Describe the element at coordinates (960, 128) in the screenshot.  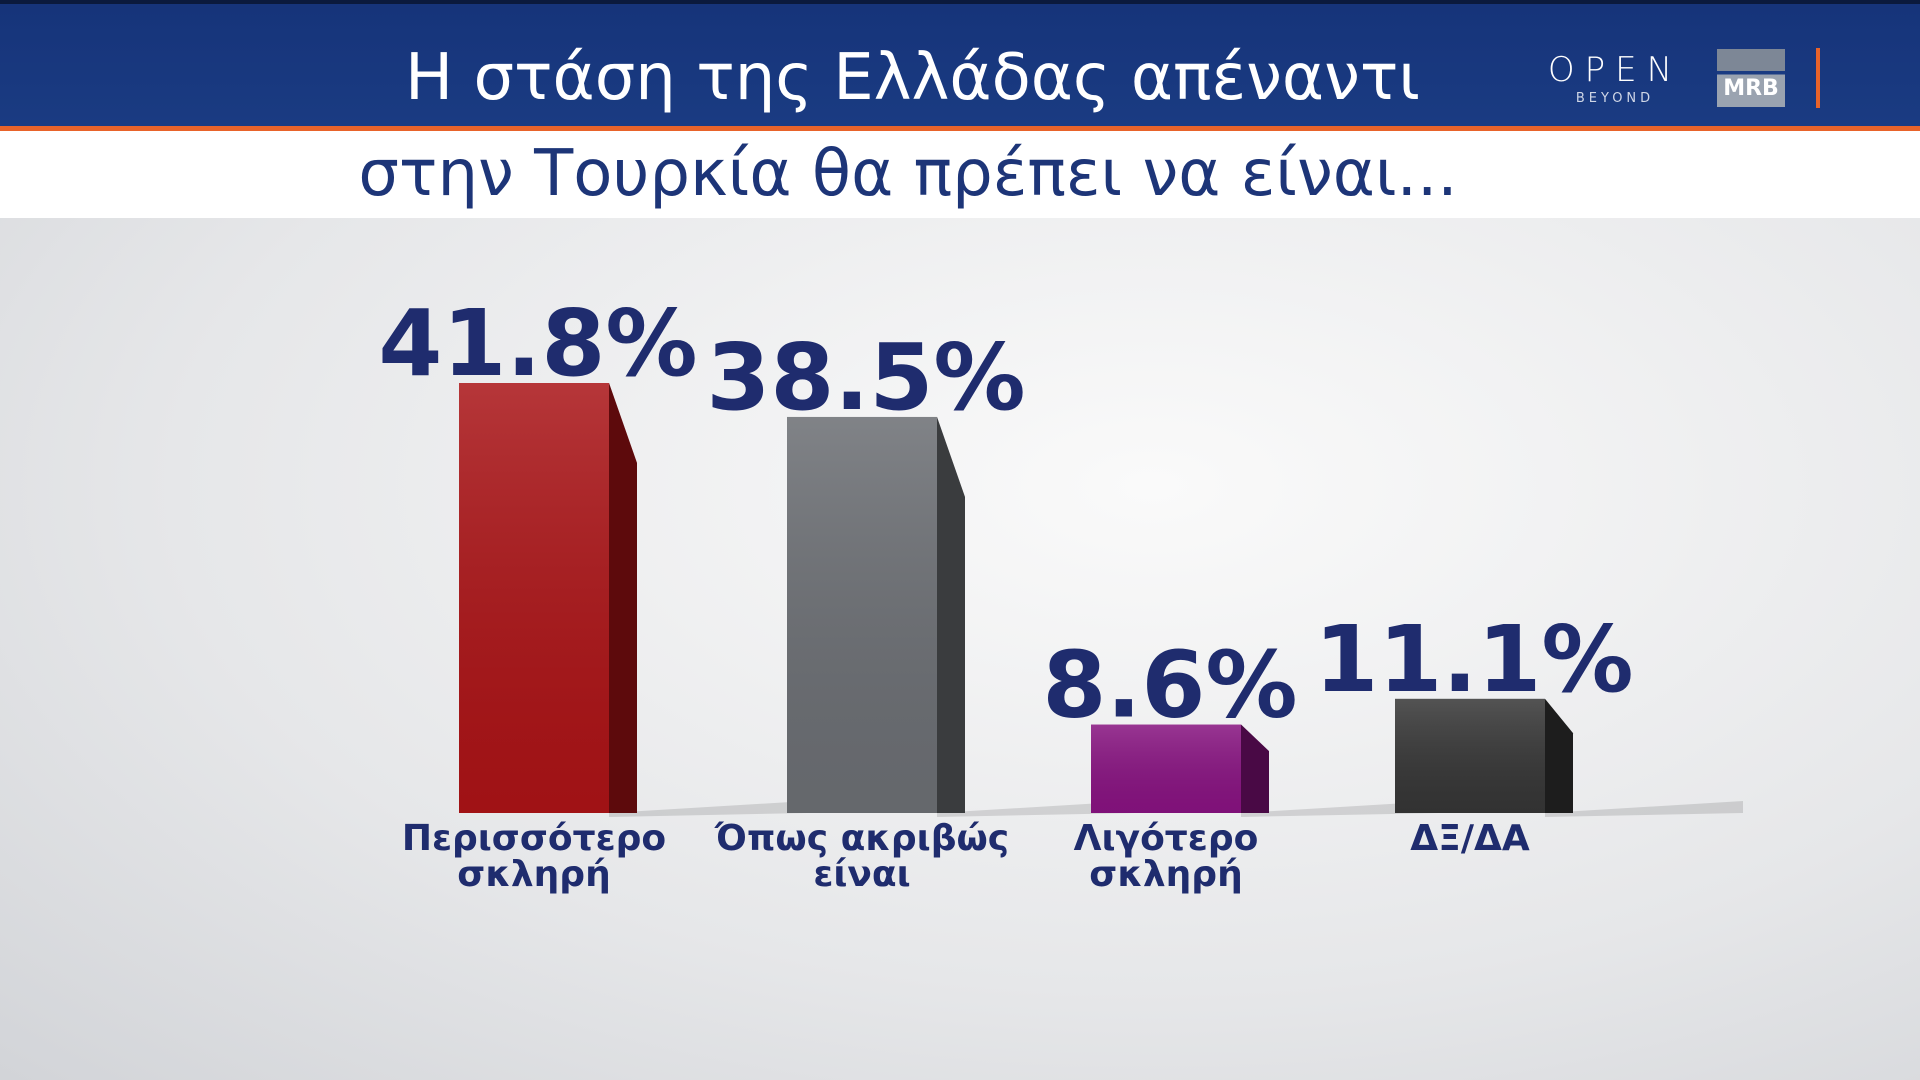
I see `header-stripe` at that location.